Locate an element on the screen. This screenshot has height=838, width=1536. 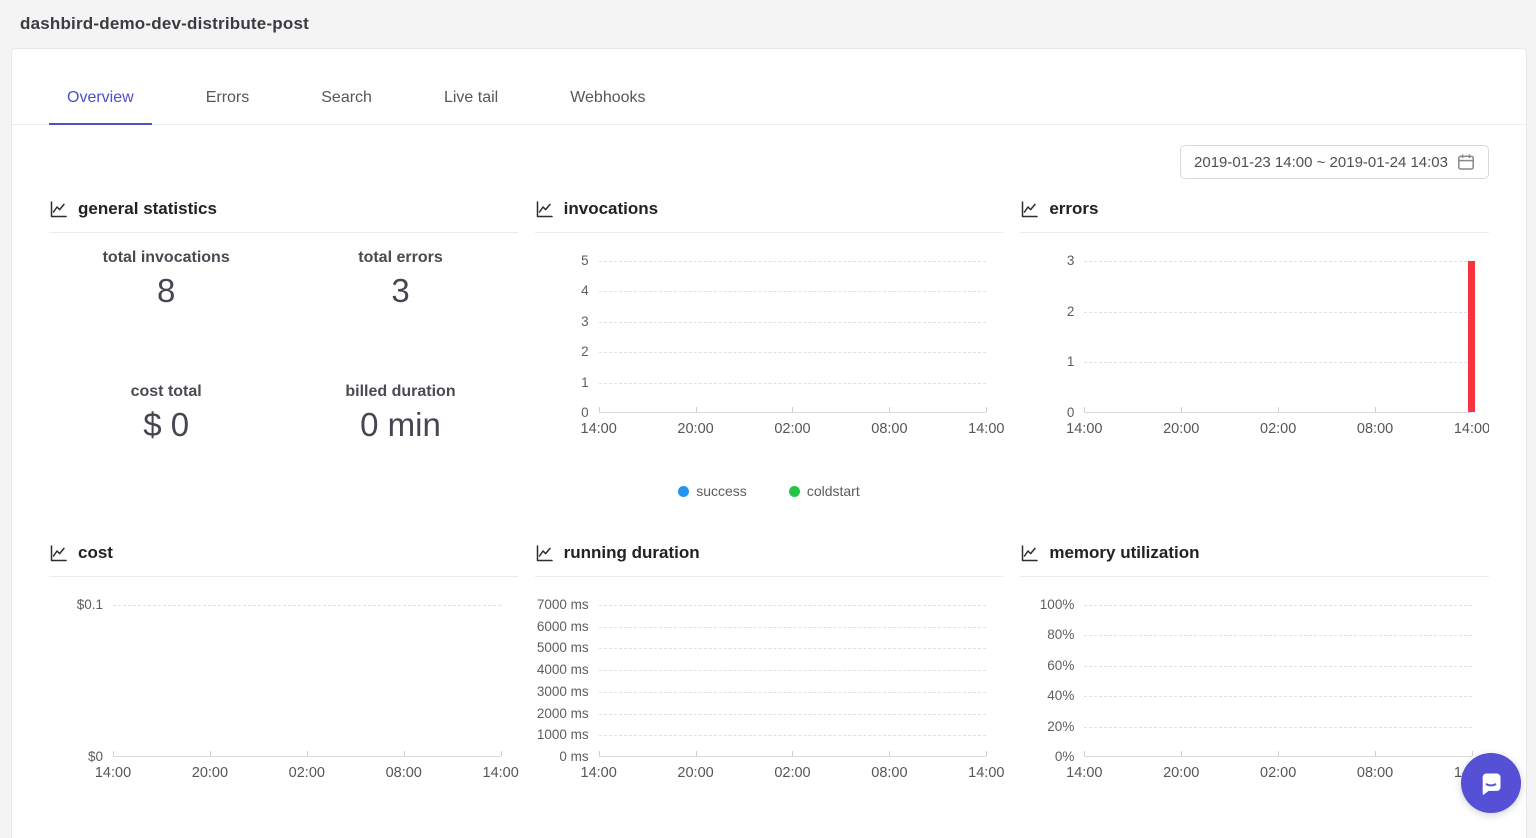
cost-plot-area: $0.1 $0 is located at coordinates (283, 680).